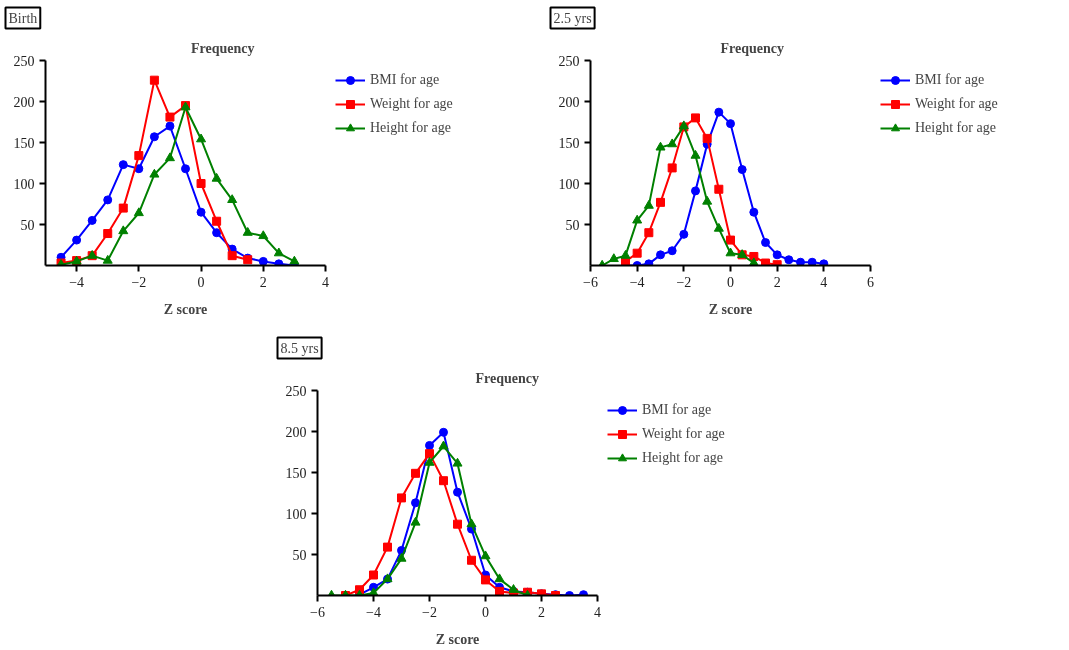 The height and width of the screenshot is (650, 1069). Describe the element at coordinates (23, 18) in the screenshot. I see `chart-title: Birth` at that location.